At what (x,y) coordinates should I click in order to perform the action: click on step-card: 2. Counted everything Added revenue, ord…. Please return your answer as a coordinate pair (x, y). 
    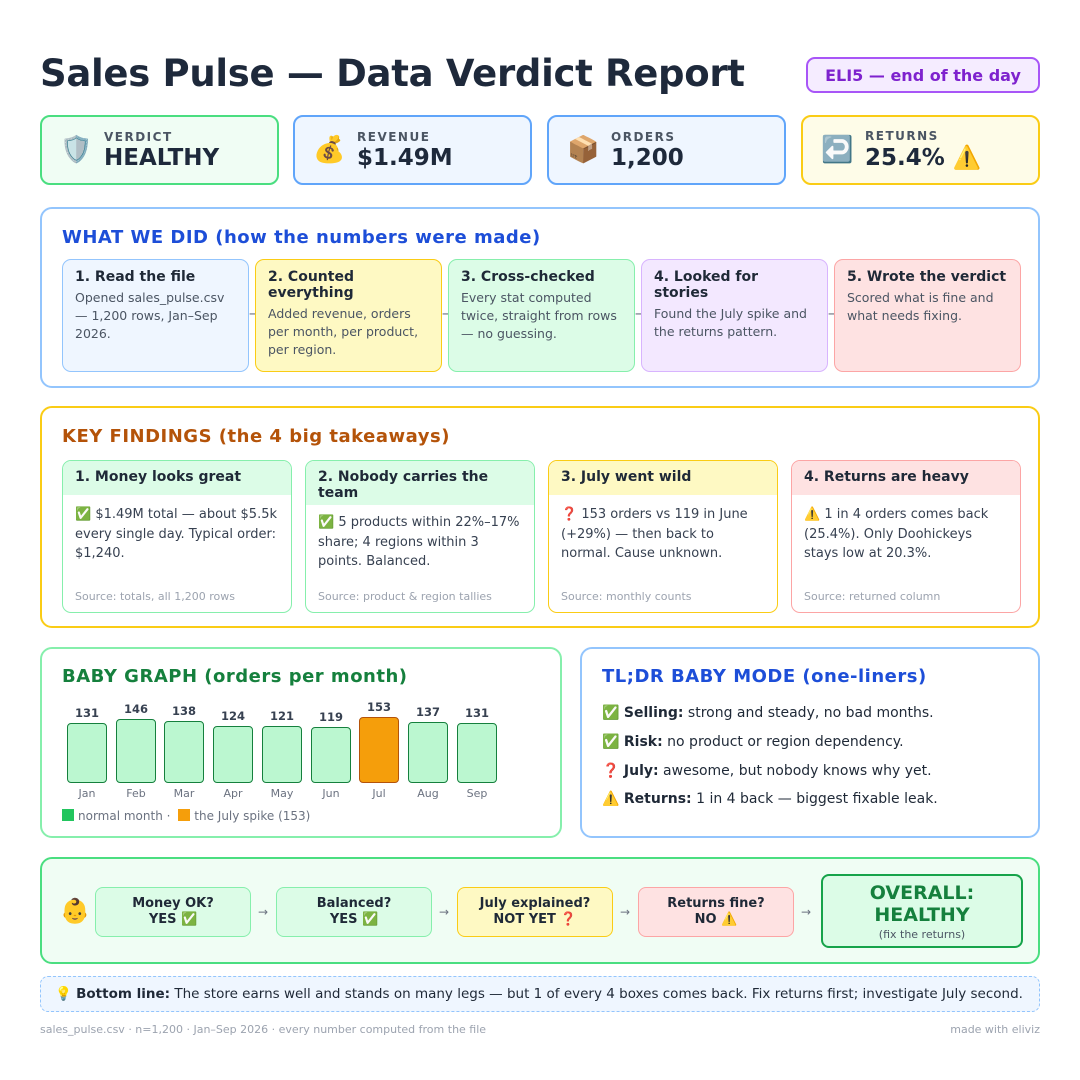
    Looking at the image, I should click on (348, 315).